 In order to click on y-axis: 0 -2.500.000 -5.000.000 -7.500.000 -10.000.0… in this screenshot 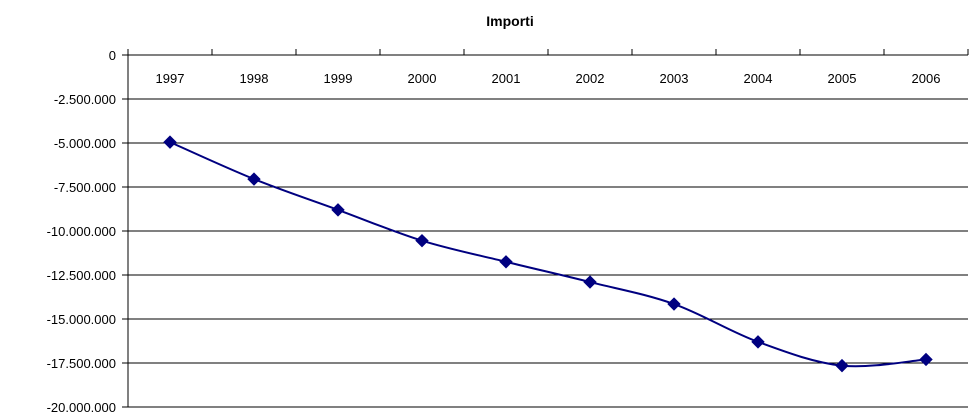, I will do `click(88, 230)`.